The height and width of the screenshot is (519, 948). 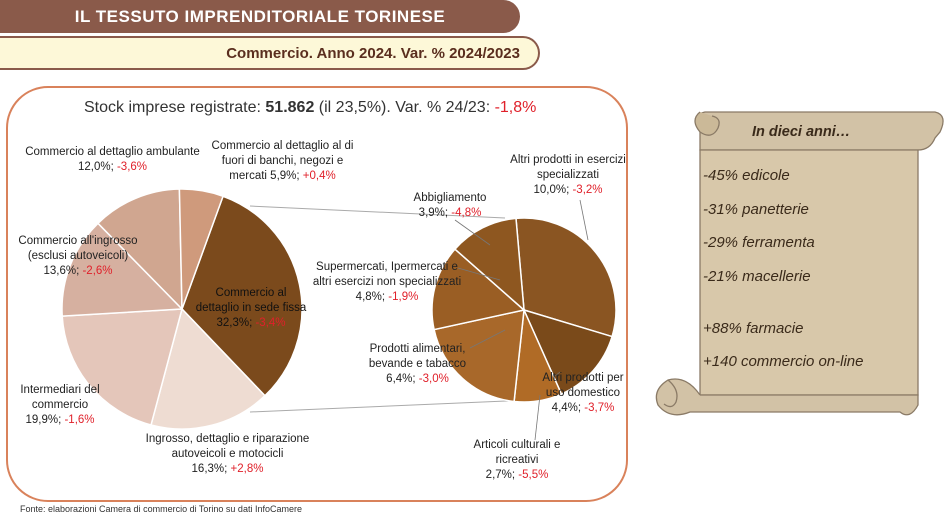 What do you see at coordinates (390, 309) in the screenshot?
I see `connector-lines` at bounding box center [390, 309].